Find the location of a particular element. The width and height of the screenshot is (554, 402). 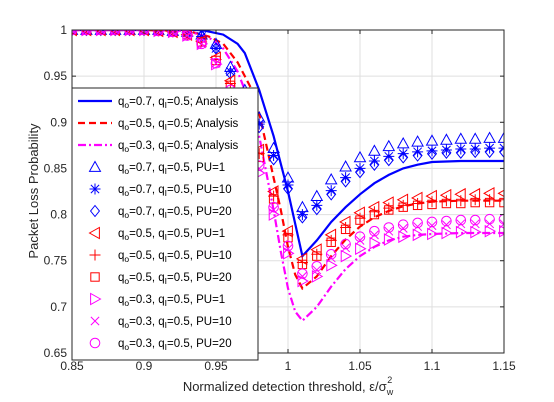

legend-label: qo=0.3, qI=0.5; Analysis is located at coordinates (178, 147).